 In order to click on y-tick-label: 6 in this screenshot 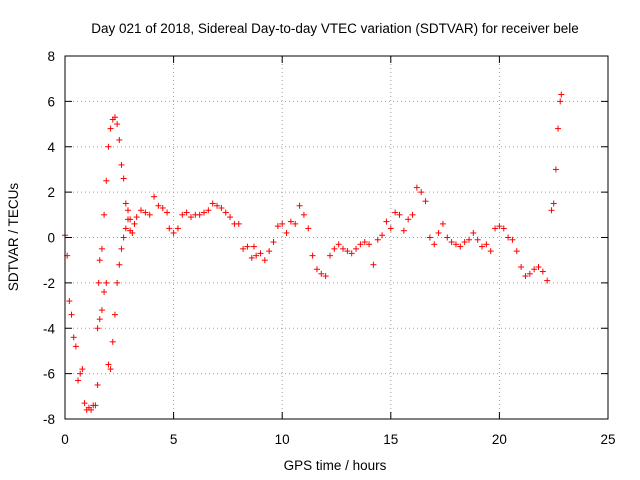, I will do `click(51, 101)`.